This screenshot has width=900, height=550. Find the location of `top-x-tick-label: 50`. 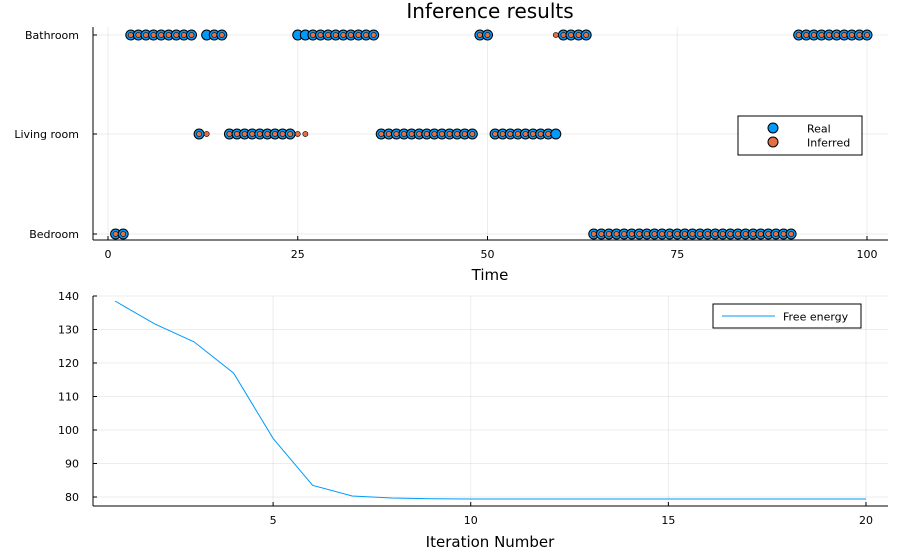

top-x-tick-label: 50 is located at coordinates (488, 254).